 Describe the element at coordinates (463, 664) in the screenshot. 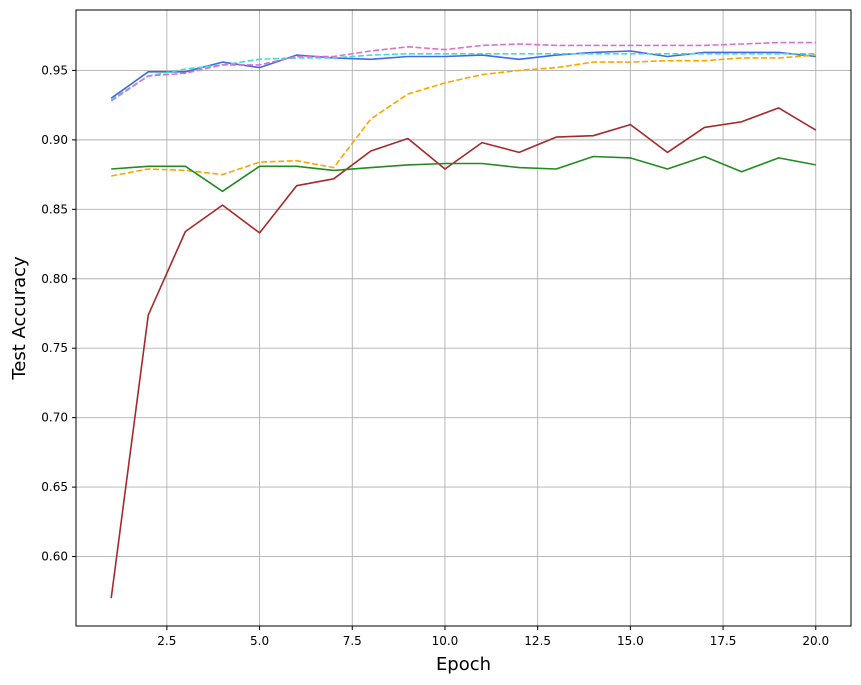

I see `x-axis-label: Epoch` at that location.